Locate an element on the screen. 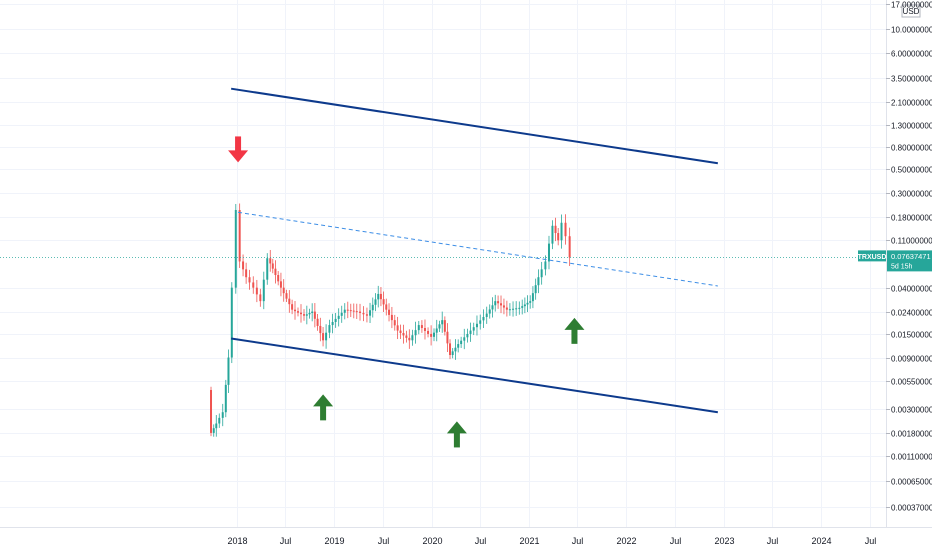  price-tick-label: 0.02400000 is located at coordinates (911, 313).